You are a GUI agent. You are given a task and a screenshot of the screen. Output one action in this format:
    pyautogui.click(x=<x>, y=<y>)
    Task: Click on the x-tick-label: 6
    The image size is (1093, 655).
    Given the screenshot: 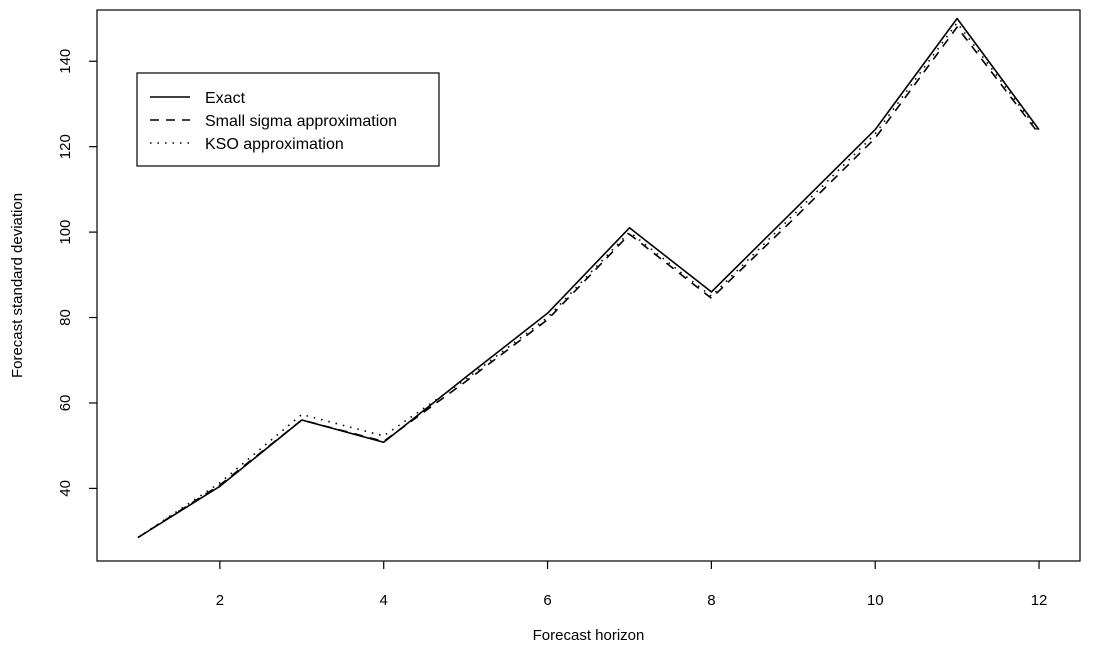 What is the action you would take?
    pyautogui.click(x=547, y=600)
    